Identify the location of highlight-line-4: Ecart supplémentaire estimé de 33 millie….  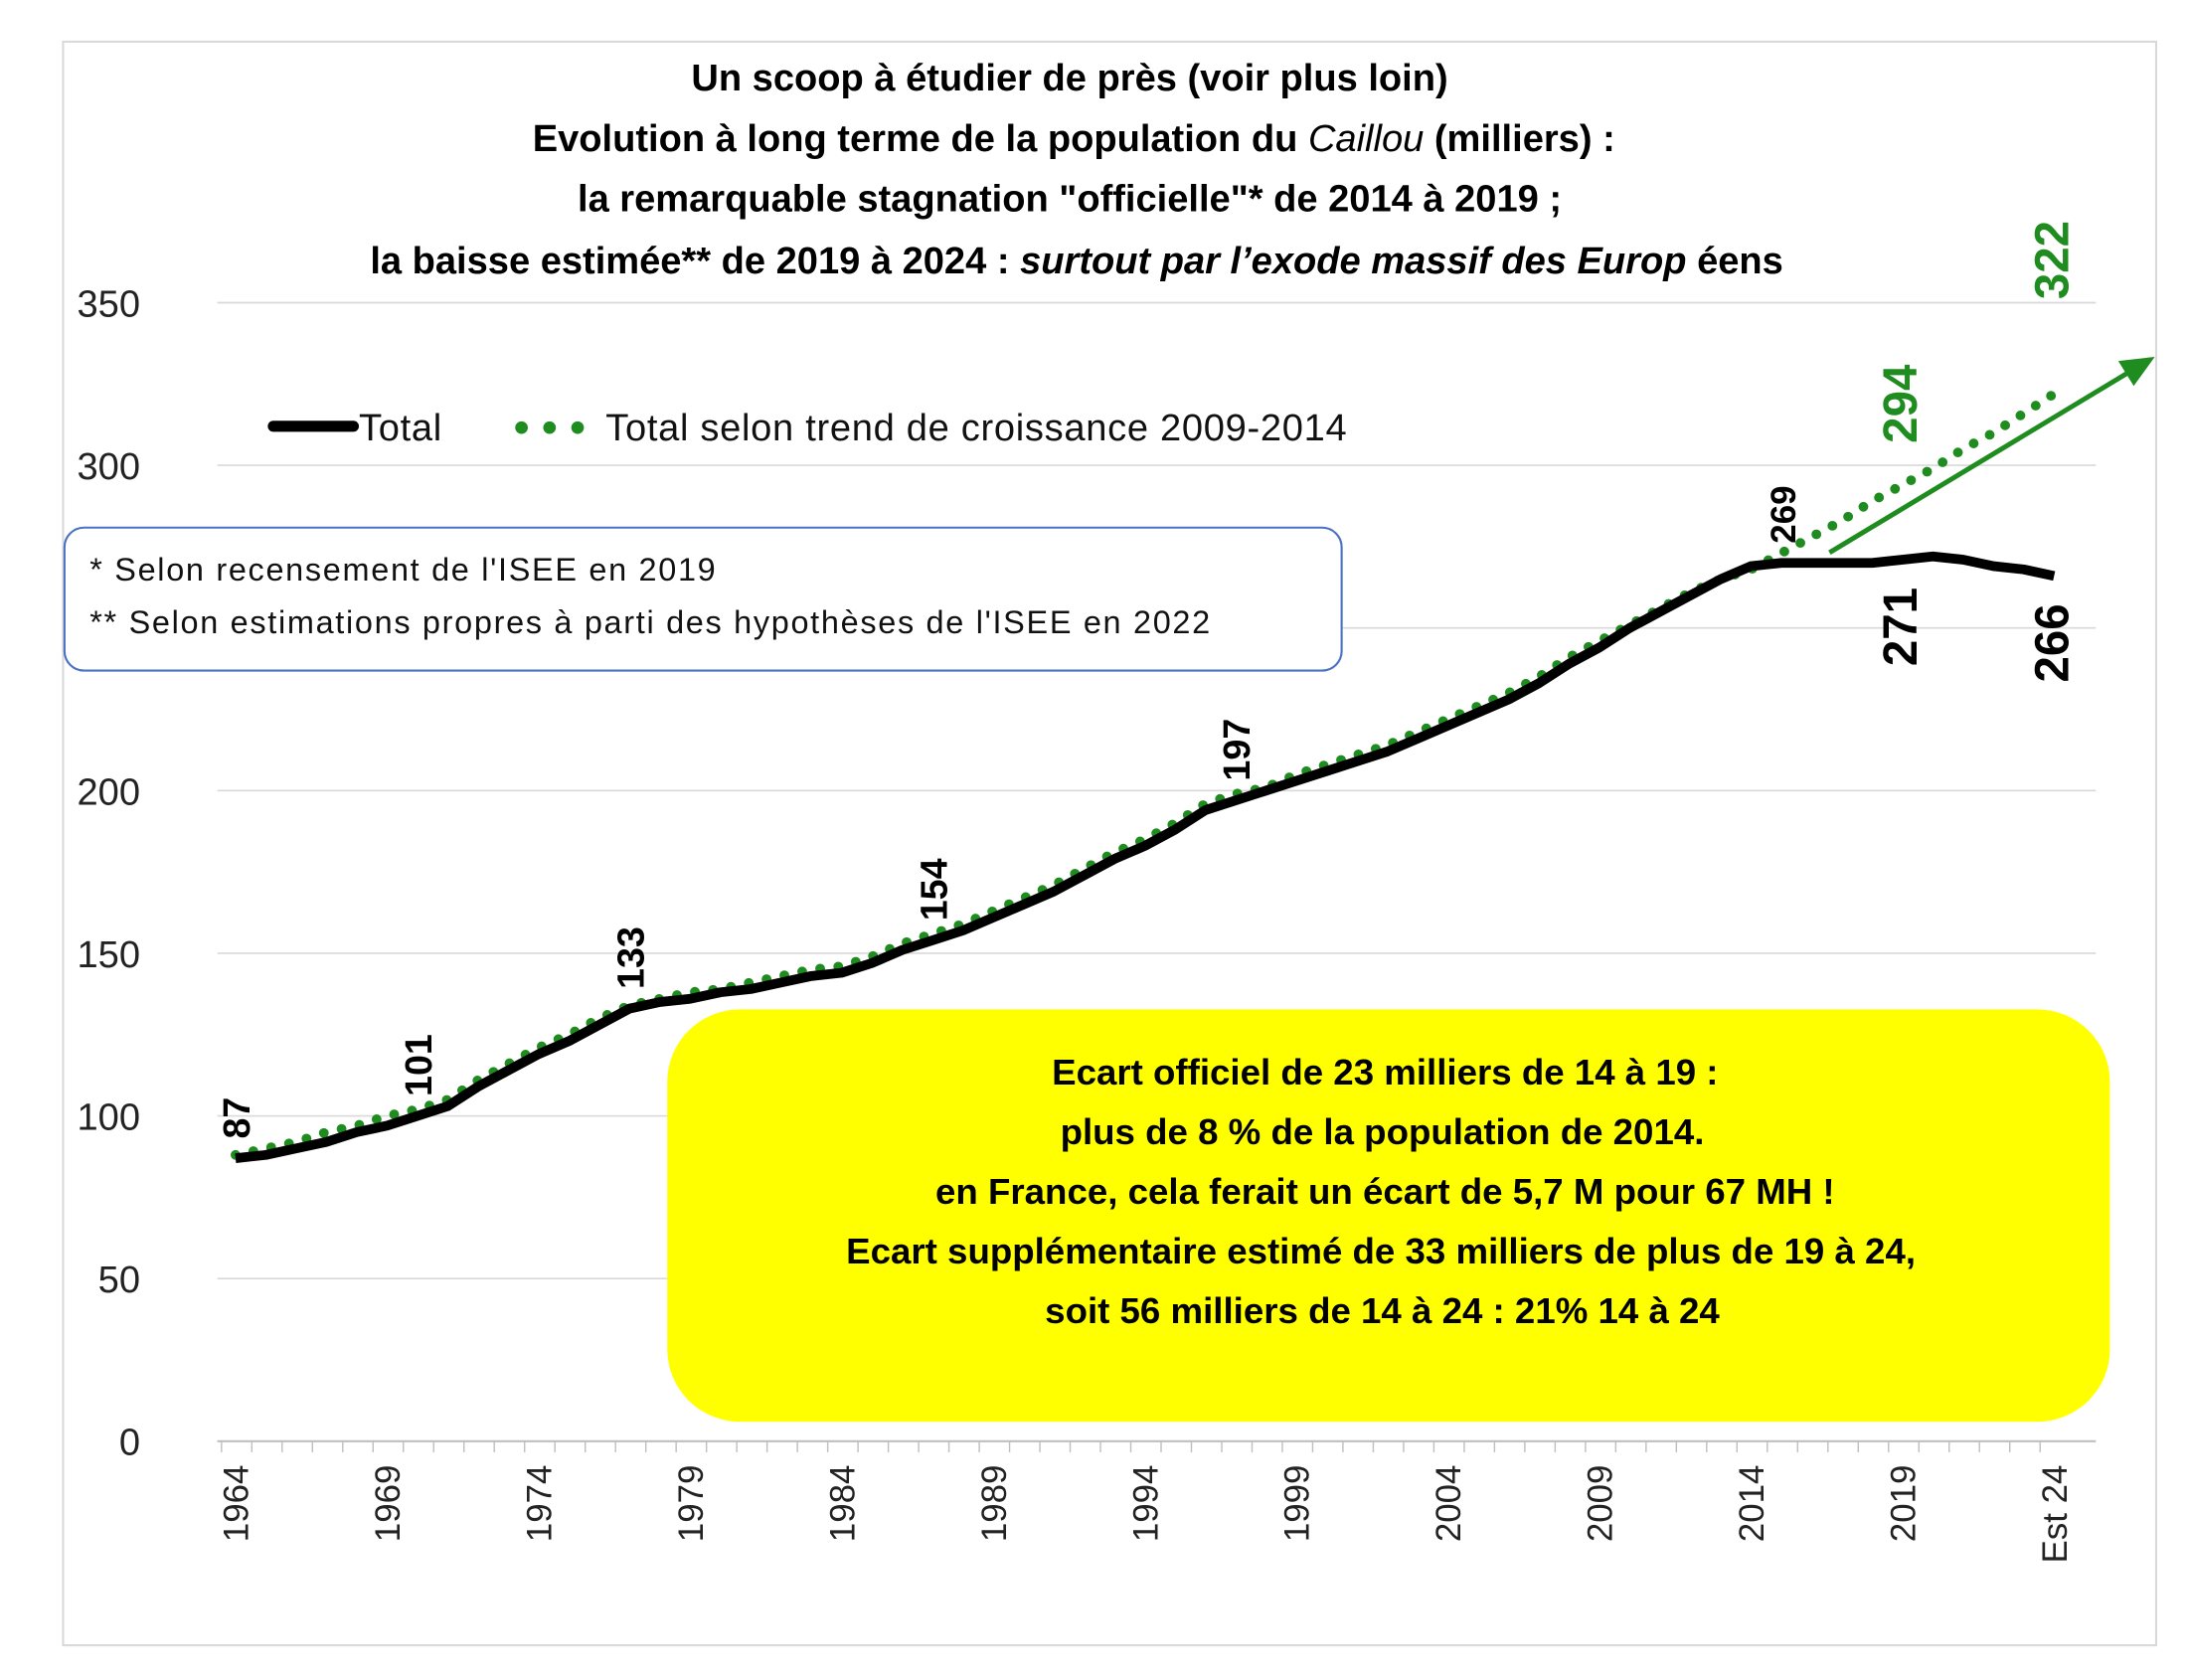
(1381, 1251).